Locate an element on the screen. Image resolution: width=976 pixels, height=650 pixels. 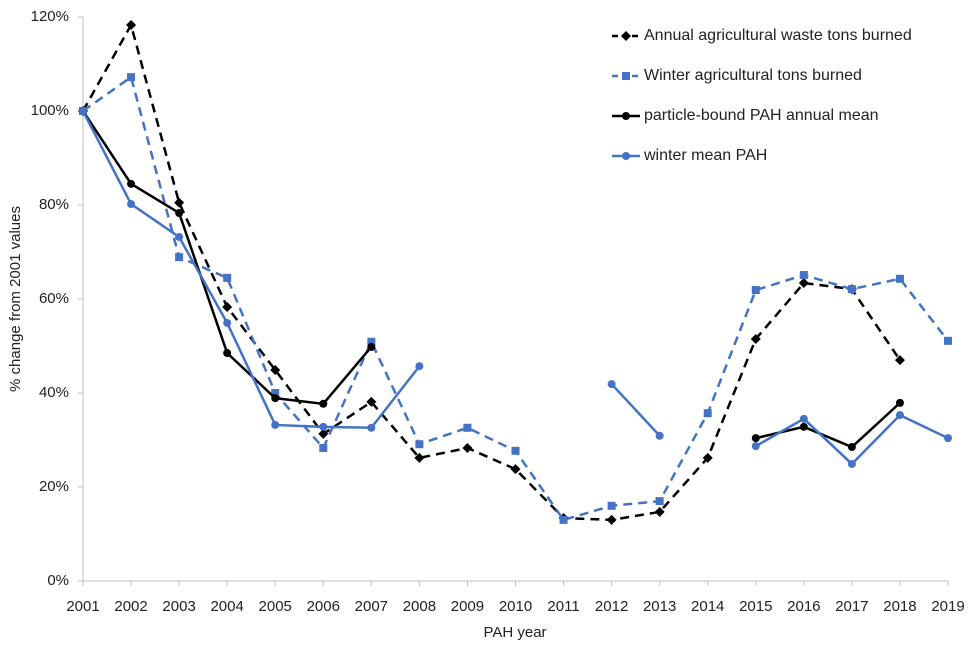
x-tick-label: 2015 is located at coordinates (755, 606).